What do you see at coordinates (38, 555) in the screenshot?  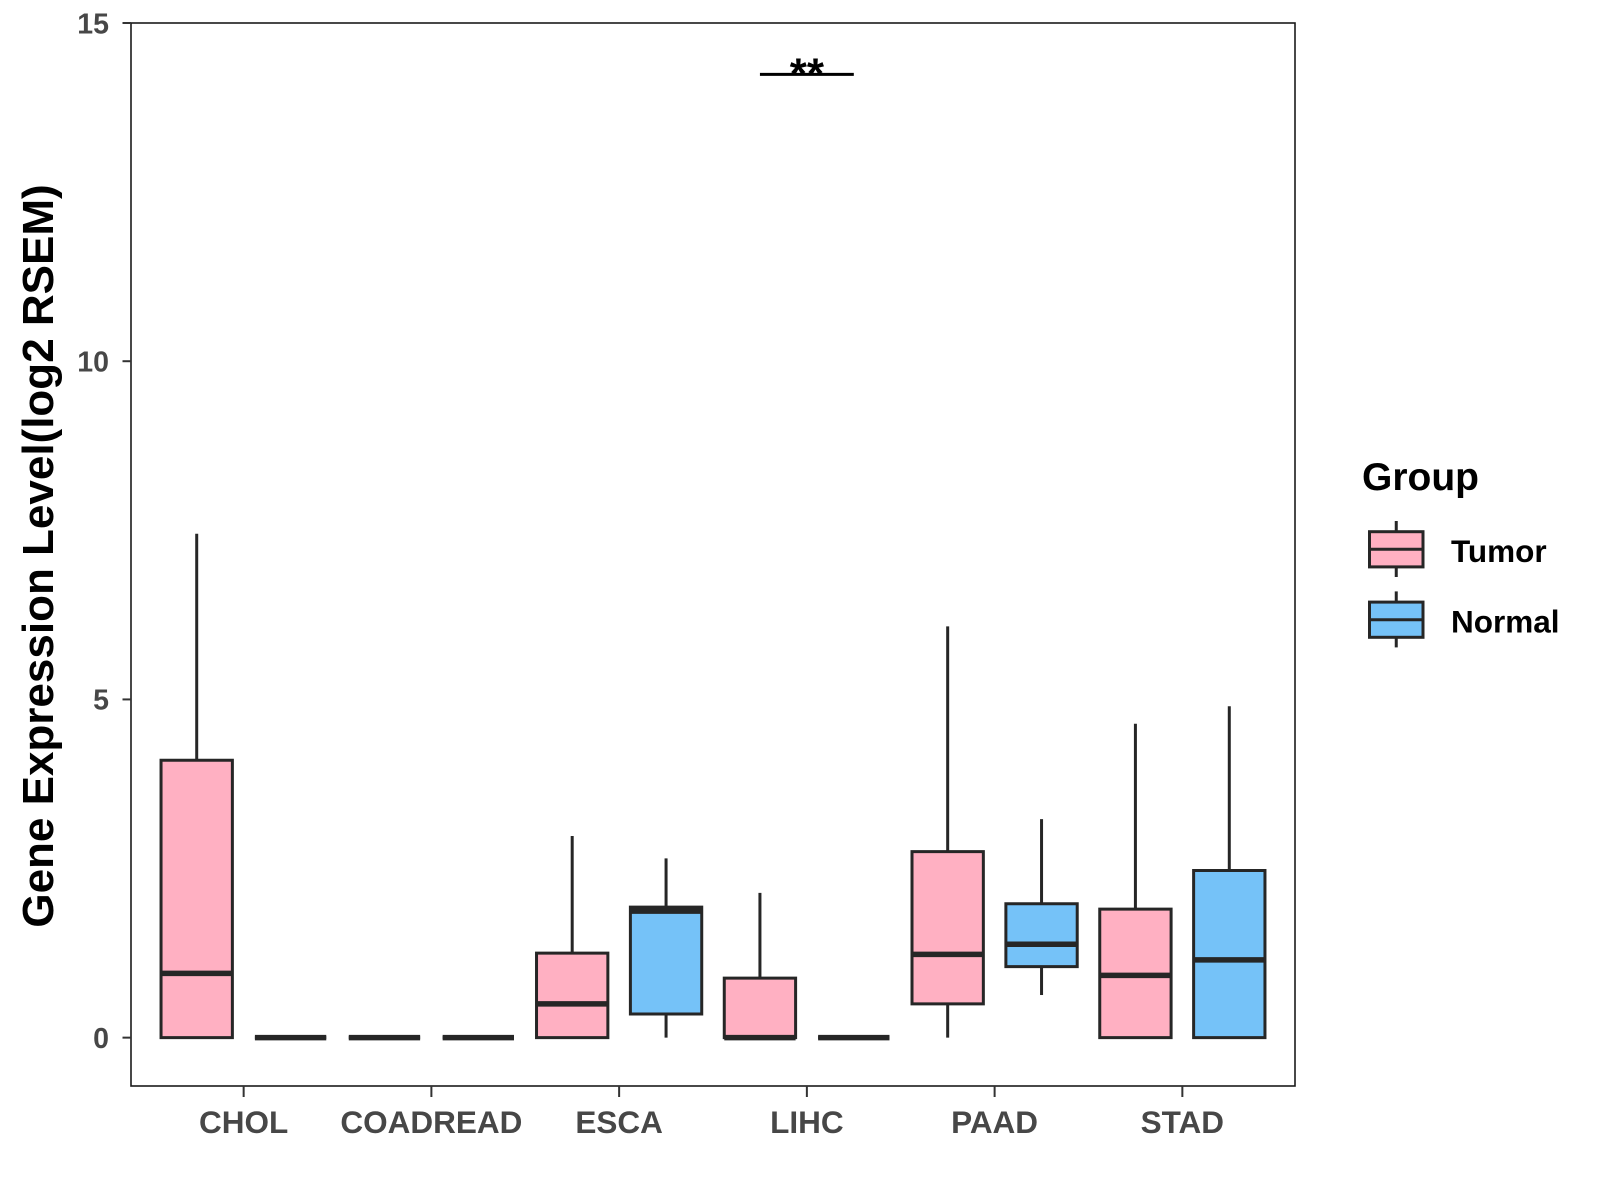 I see `y-axis-title: Gene Expression Level(log2 RSEM)` at bounding box center [38, 555].